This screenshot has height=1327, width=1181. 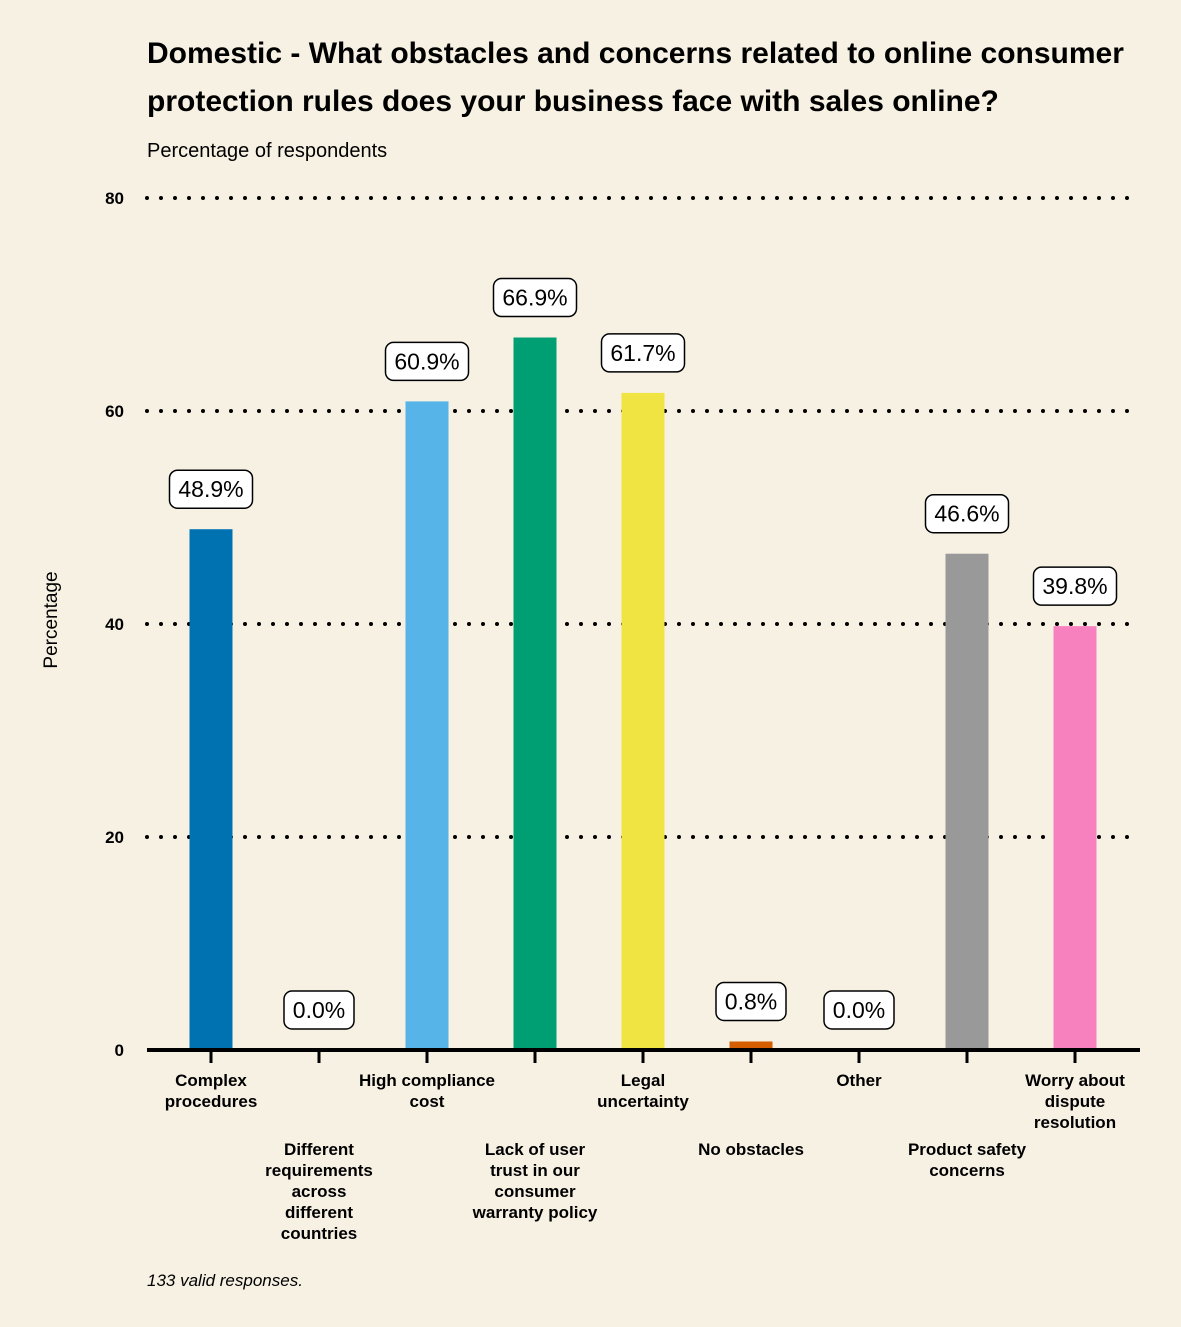 I want to click on category-label: Product safety concerns, so click(x=967, y=1160).